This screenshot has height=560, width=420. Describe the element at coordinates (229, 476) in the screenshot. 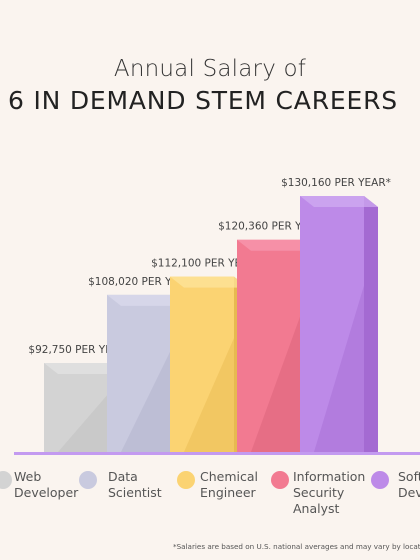

I see `legend-label: Chemical` at that location.